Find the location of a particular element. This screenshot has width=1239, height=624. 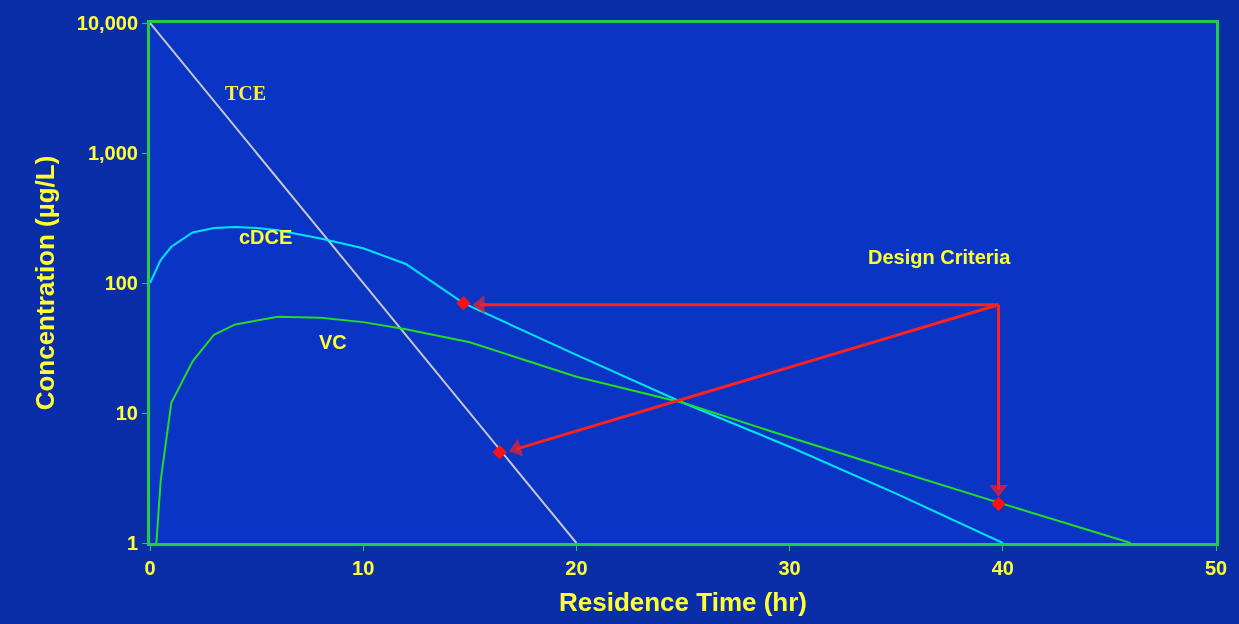

y-tick-label: 10,000 is located at coordinates (107, 23).